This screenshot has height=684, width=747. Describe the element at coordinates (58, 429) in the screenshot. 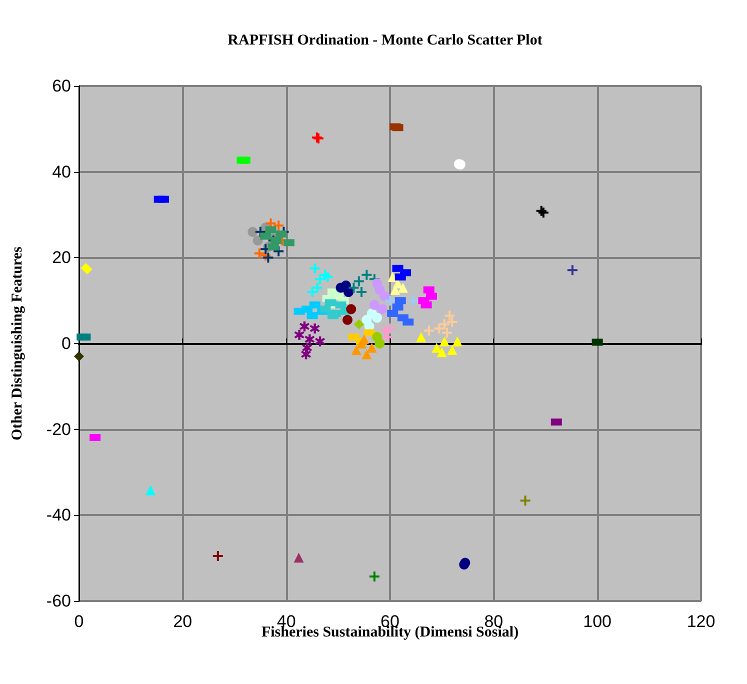

I see `y-tick-label: -20` at that location.